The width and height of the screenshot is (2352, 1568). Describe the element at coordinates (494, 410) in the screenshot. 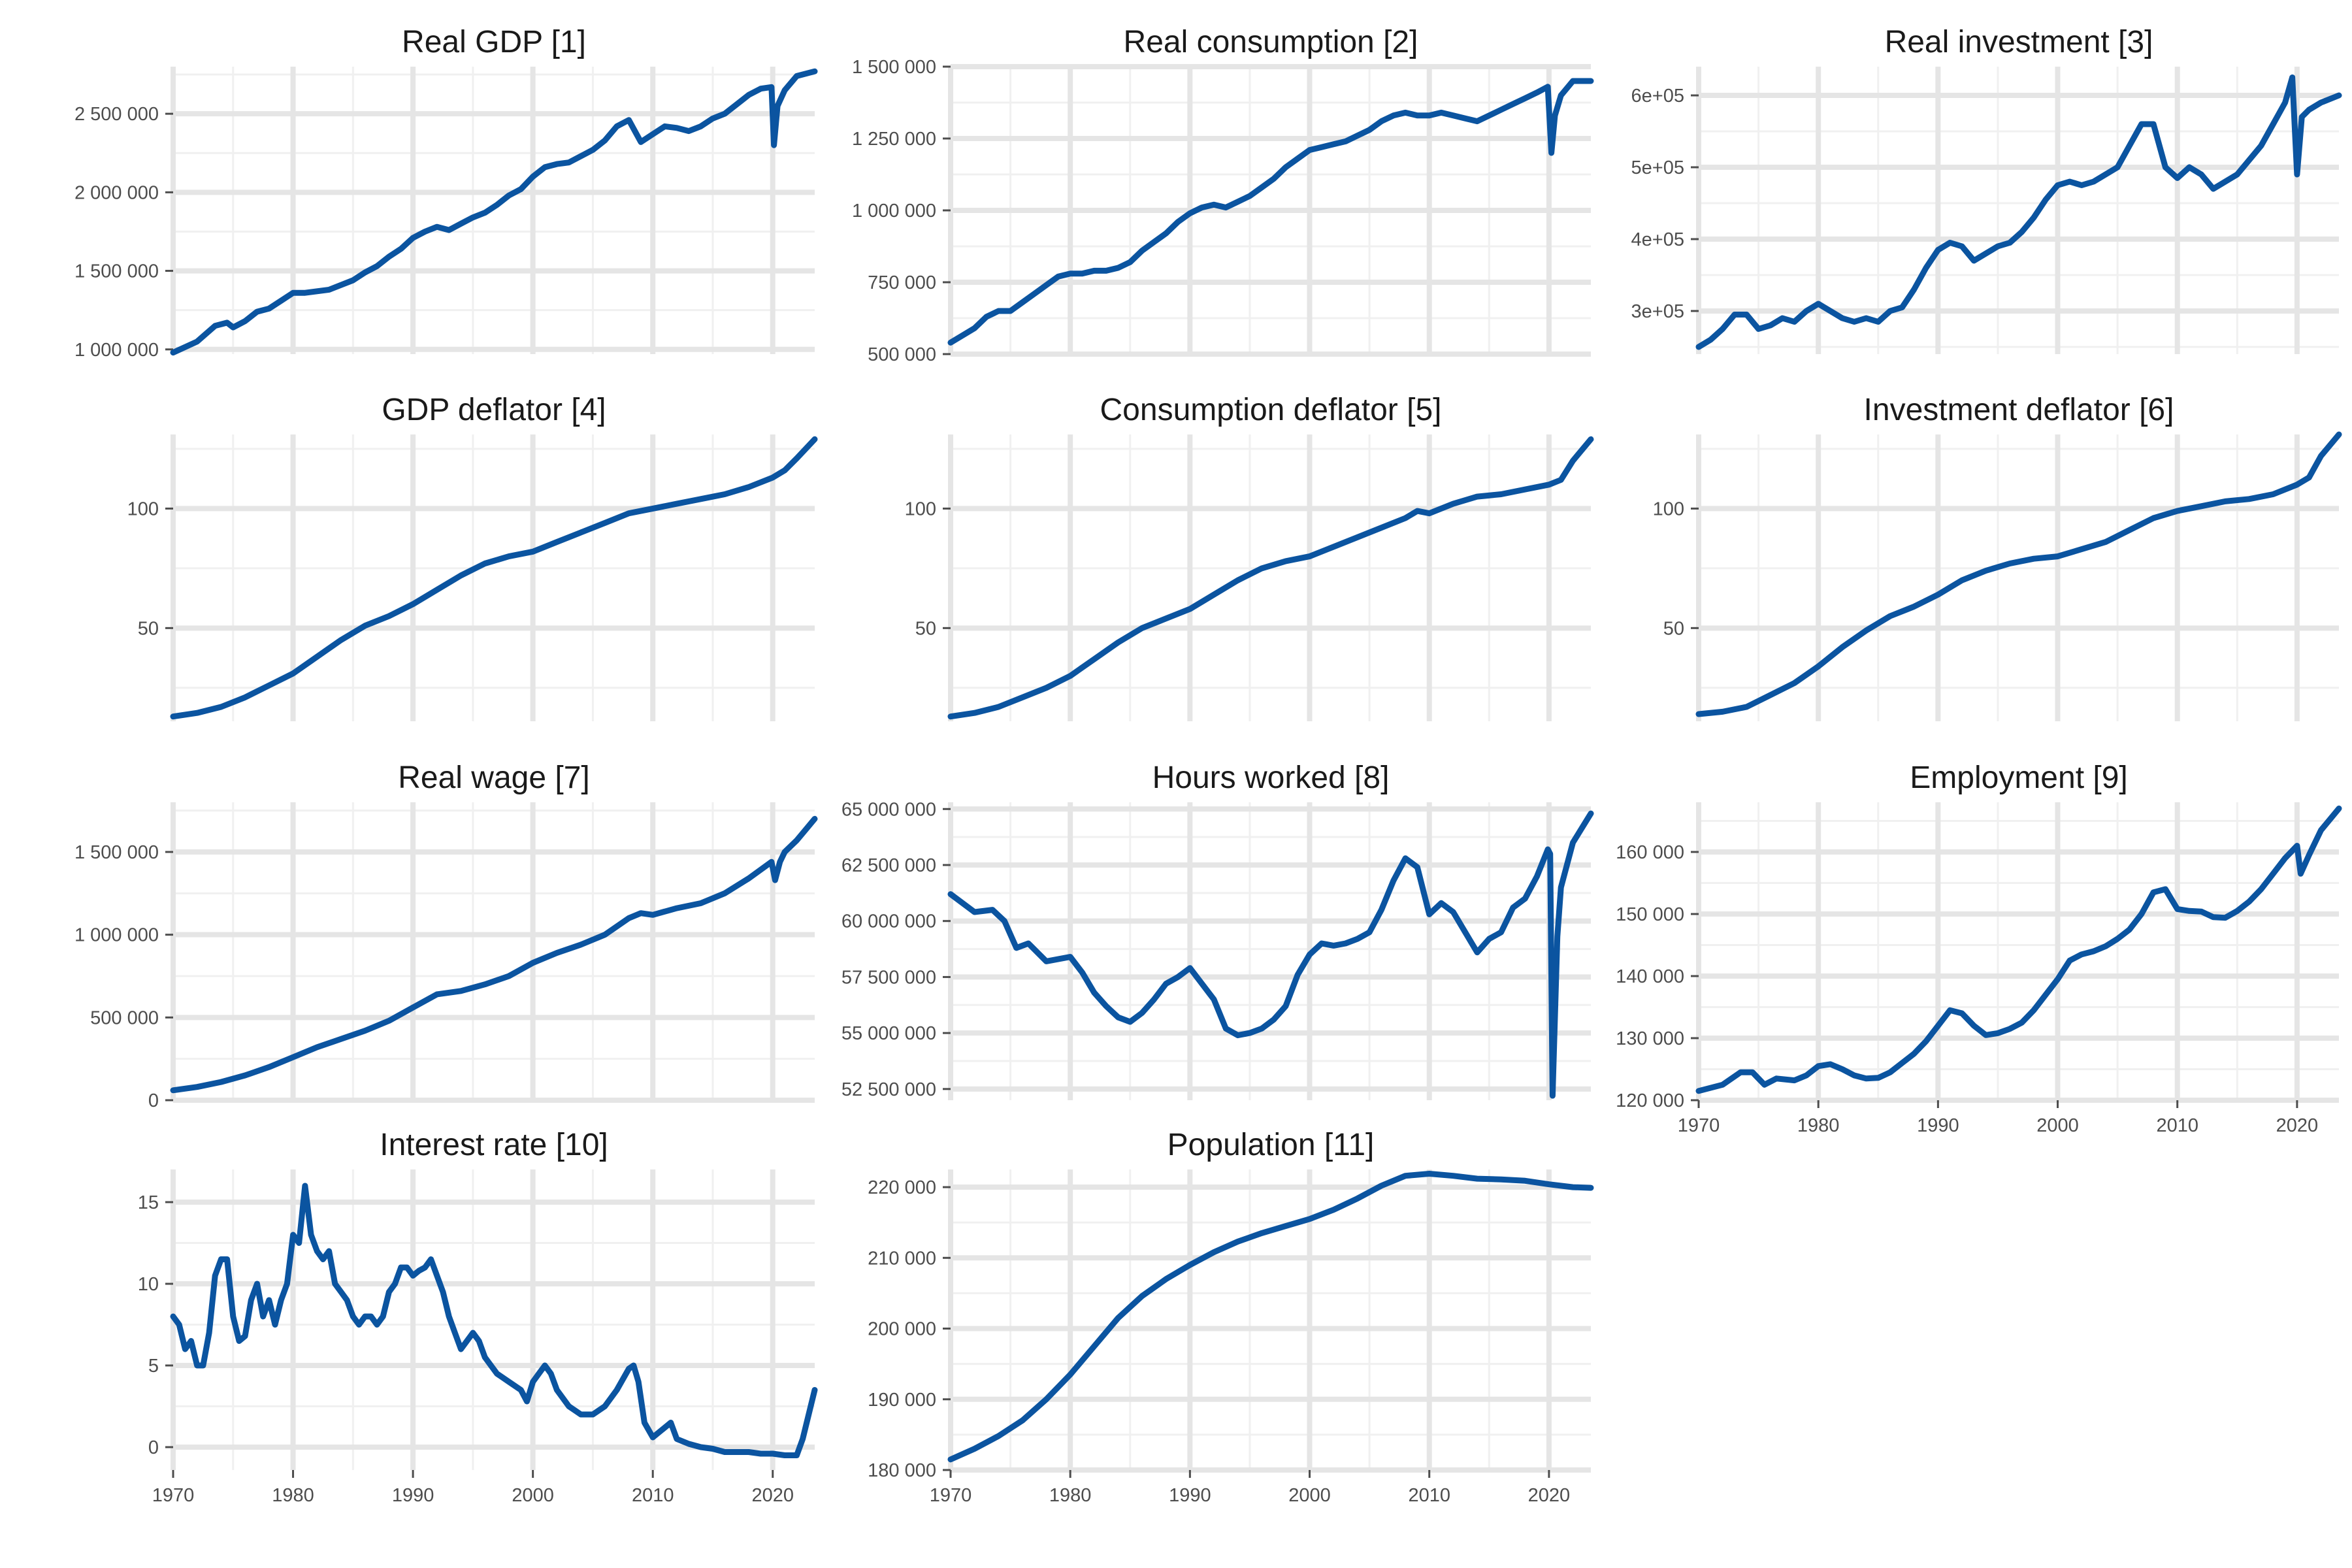

I see `panel-title: GDP deflator [4]` at that location.